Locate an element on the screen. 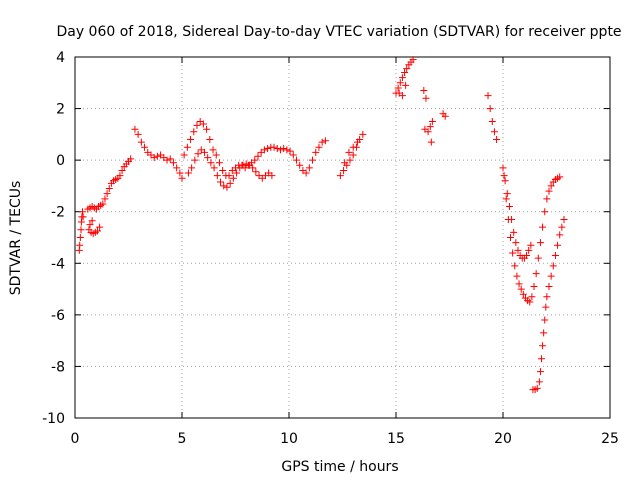  y-axis-label: SDTVAR / TECUs is located at coordinates (16, 238).